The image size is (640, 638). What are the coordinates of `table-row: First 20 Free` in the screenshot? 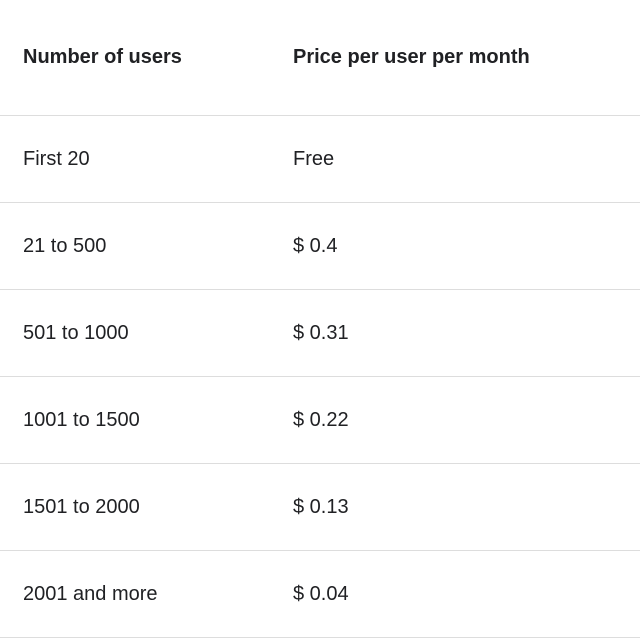 It's located at (320, 159).